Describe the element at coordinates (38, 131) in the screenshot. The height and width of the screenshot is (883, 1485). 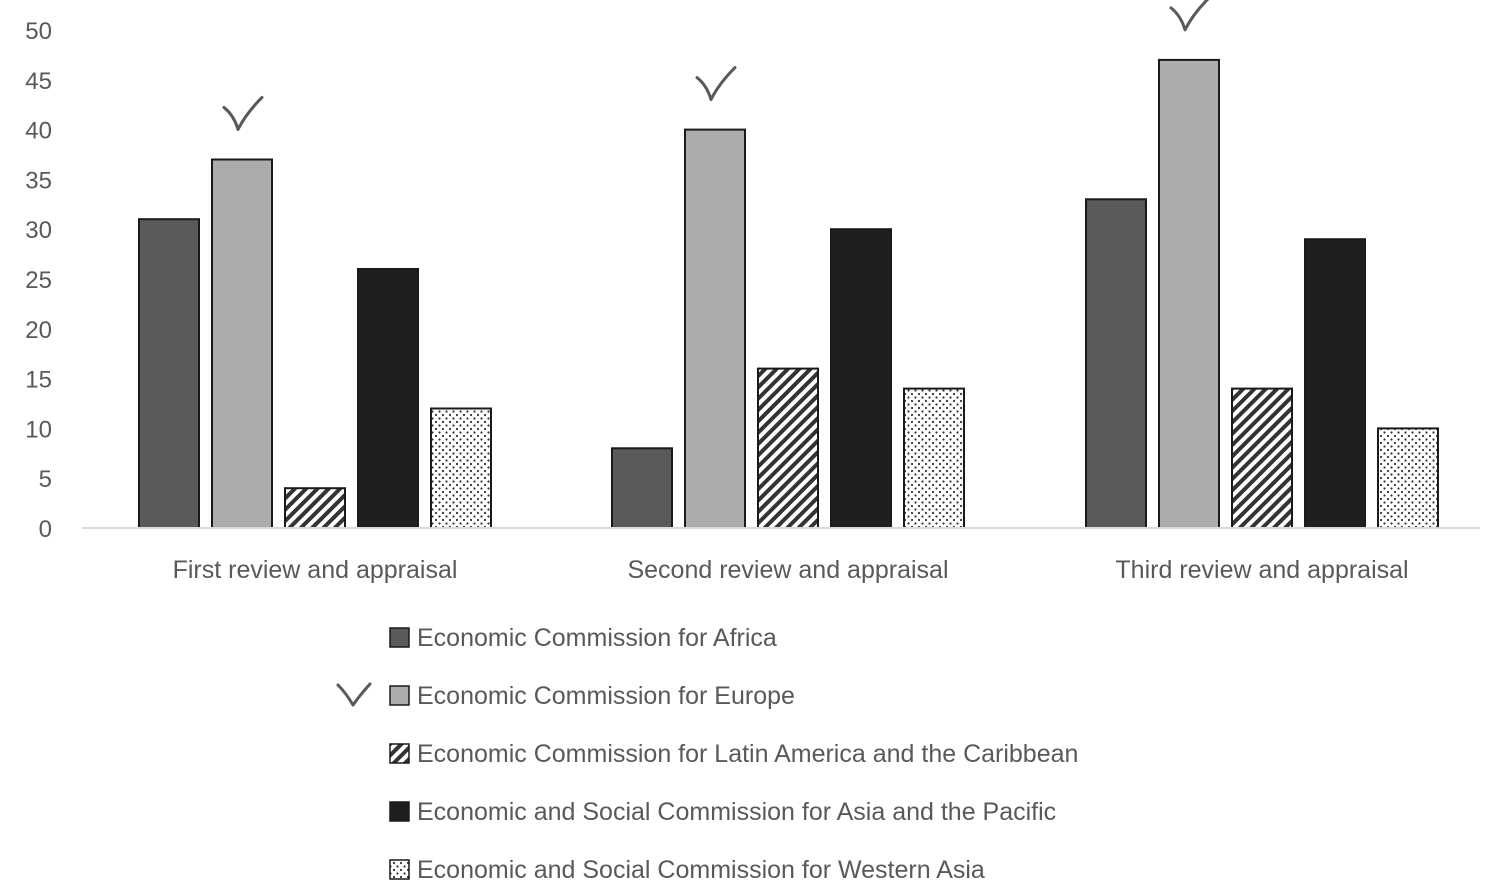
I see `y-tick-label: 40` at that location.